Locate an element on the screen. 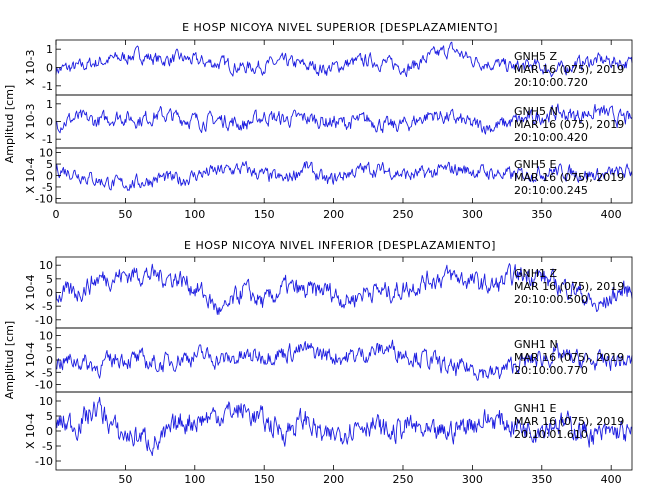  station-annotation: 20:10:00.500 is located at coordinates (551, 299).